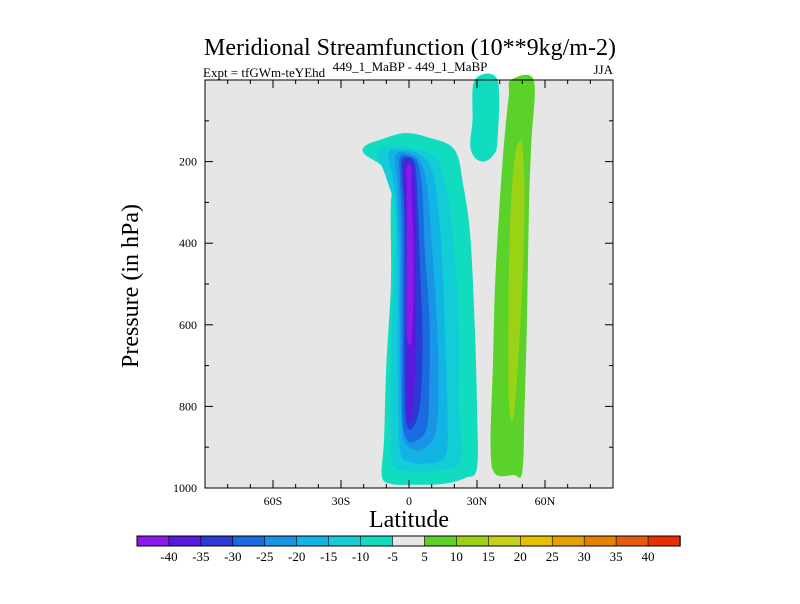 The width and height of the screenshot is (800, 604). Describe the element at coordinates (648, 556) in the screenshot. I see `colorbar-label: 40` at that location.